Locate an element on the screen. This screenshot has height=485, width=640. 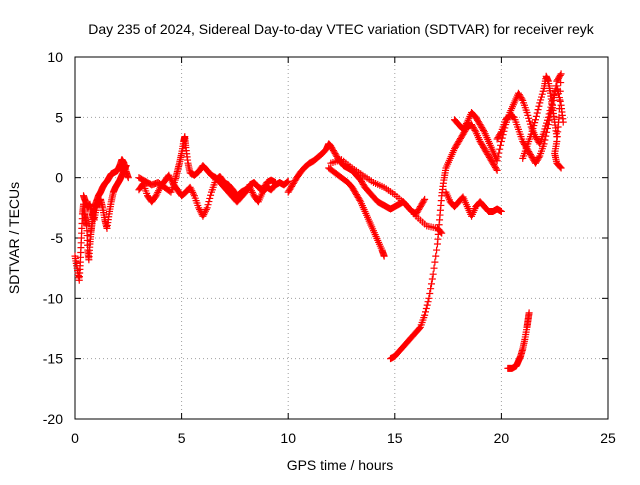
y-tick-label: 10 is located at coordinates (55, 57).